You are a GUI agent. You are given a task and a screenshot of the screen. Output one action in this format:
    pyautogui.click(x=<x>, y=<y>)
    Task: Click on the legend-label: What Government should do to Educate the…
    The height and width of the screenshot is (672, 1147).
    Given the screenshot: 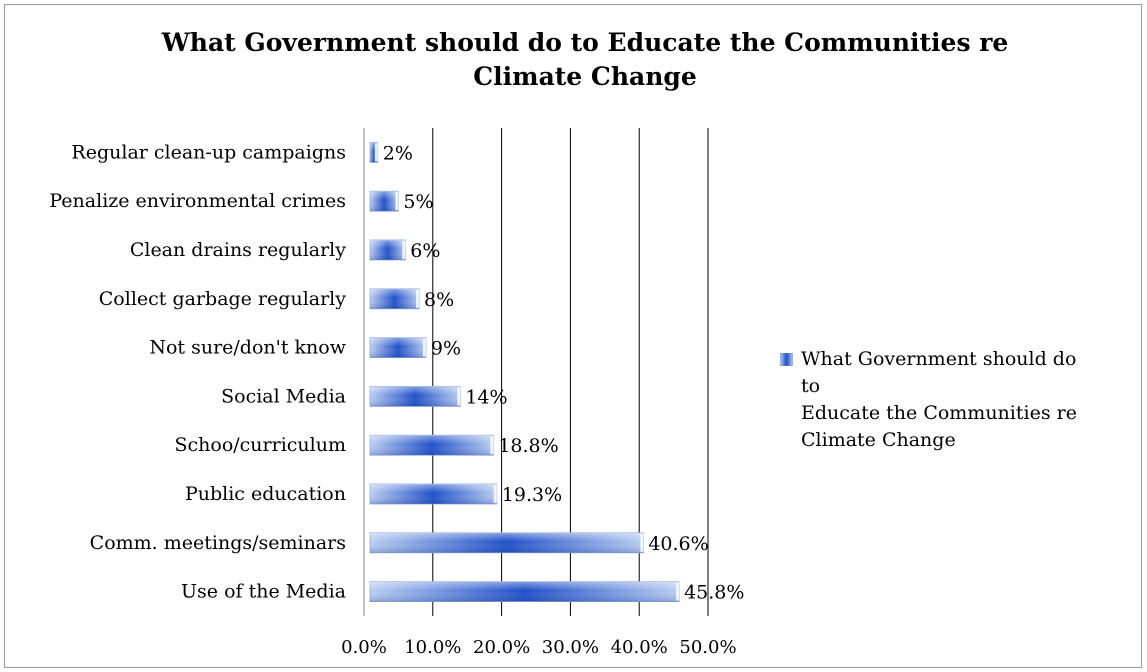 What is the action you would take?
    pyautogui.click(x=951, y=400)
    